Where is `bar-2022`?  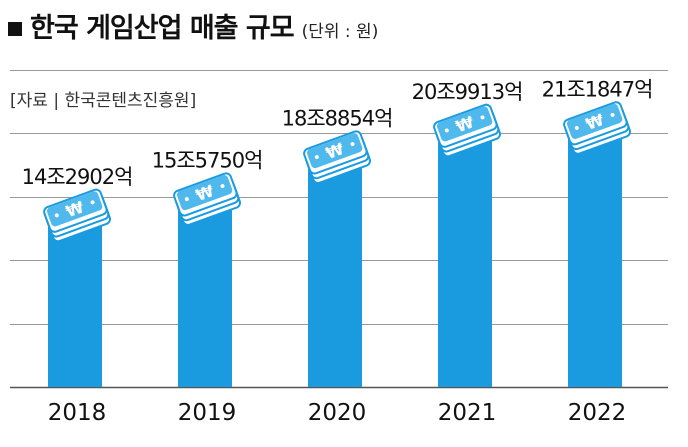 bar-2022 is located at coordinates (595, 253).